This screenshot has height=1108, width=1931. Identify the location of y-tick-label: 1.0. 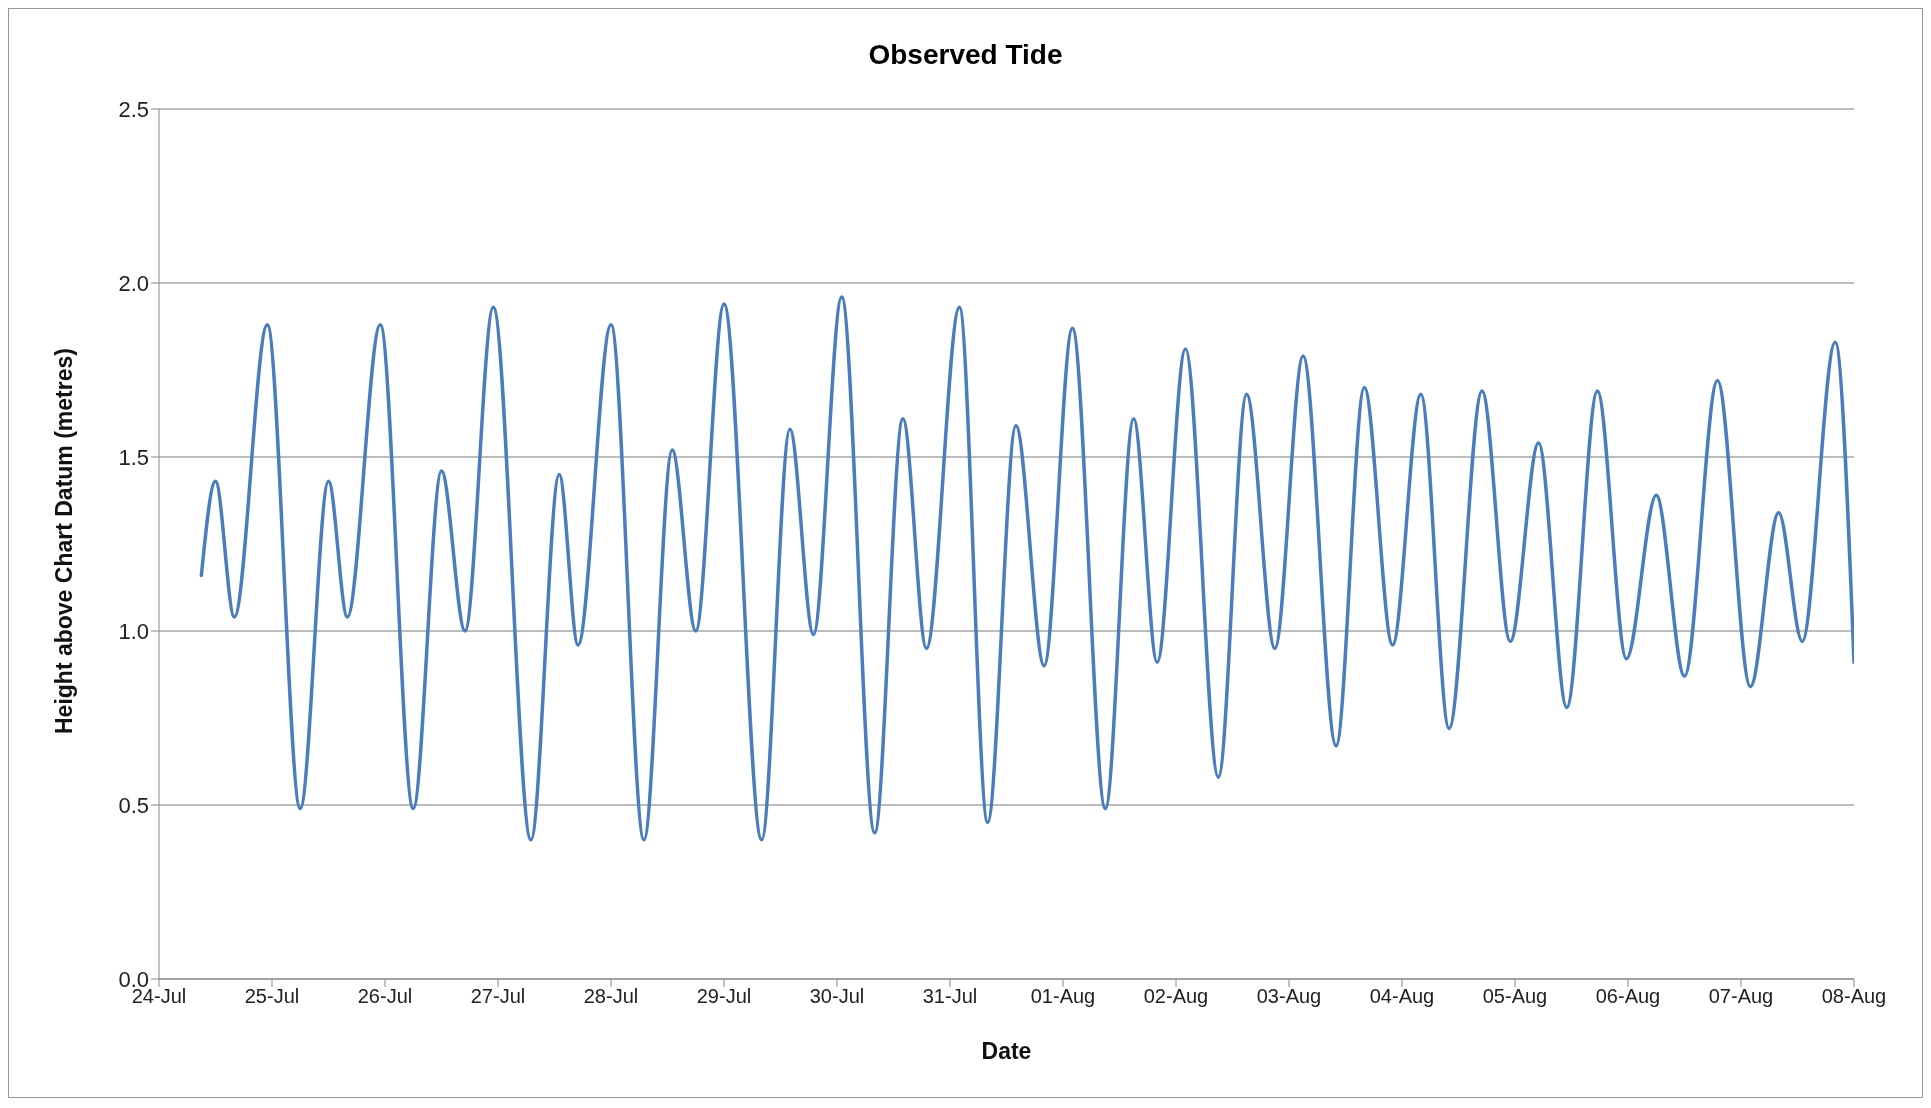
(133, 631).